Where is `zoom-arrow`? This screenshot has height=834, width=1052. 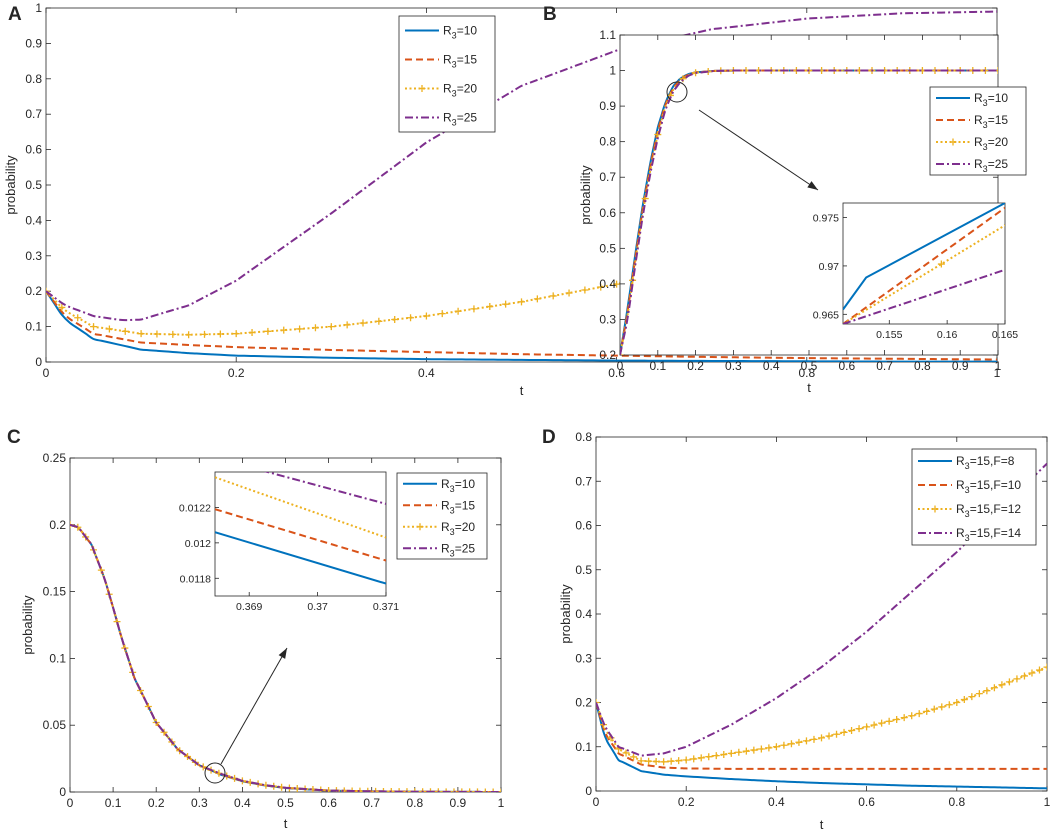 zoom-arrow is located at coordinates (254, 706).